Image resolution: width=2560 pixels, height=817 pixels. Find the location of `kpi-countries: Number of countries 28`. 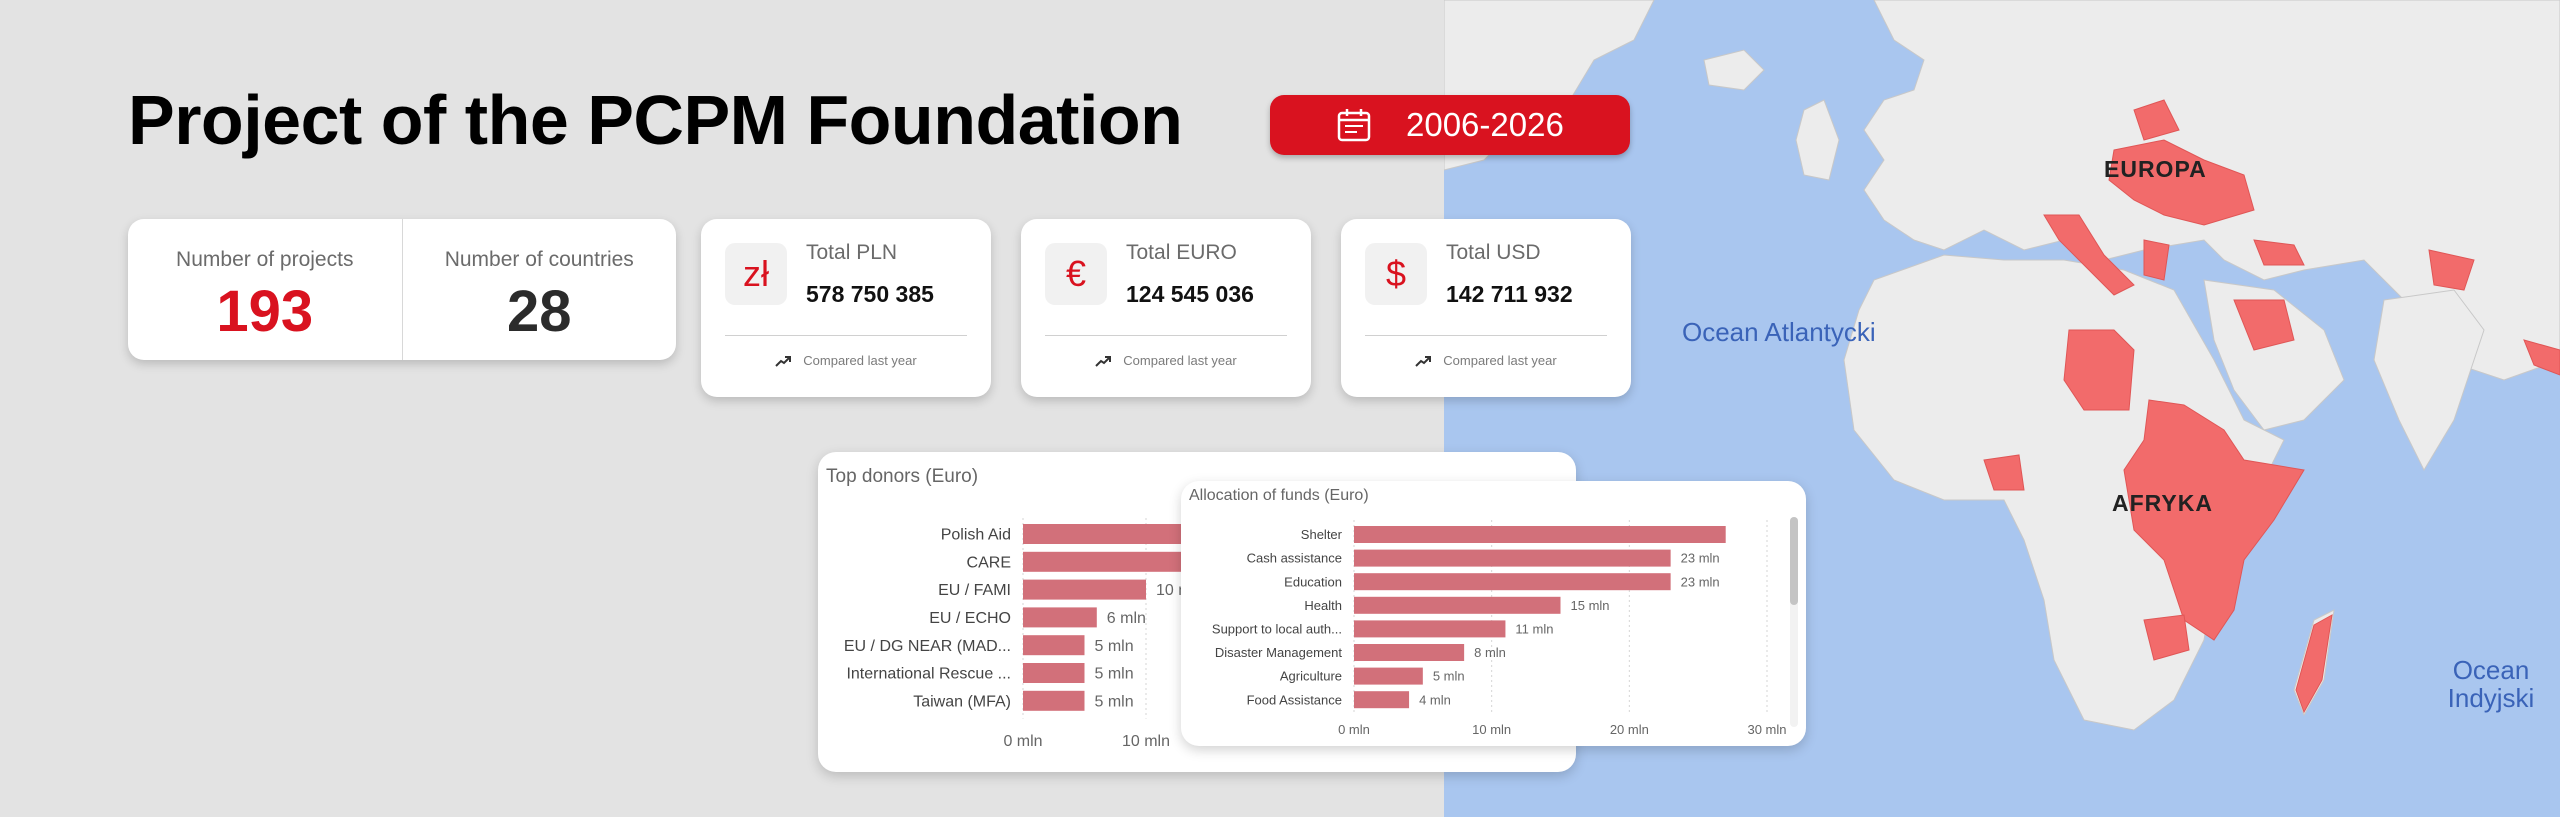

kpi-countries: Number of countries 28 is located at coordinates (539, 289).